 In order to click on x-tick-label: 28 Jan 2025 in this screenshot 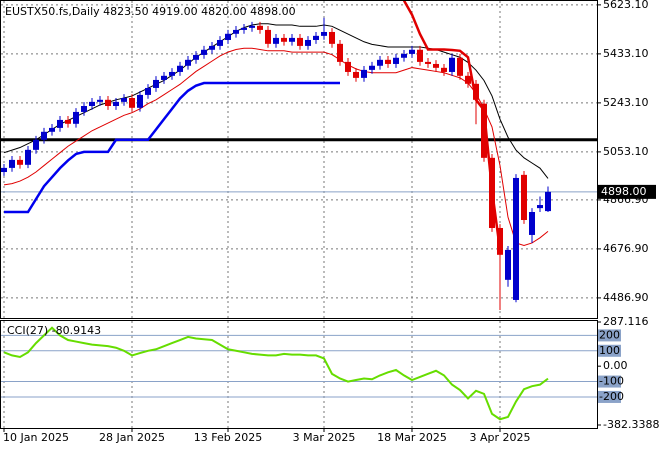, I will do `click(132, 437)`.